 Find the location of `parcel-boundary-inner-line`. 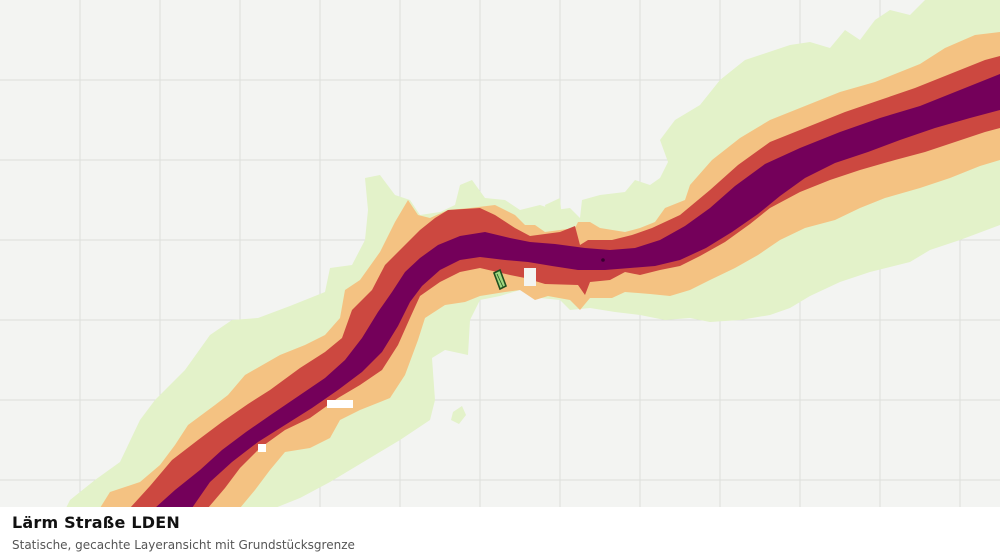

parcel-boundary-inner-line is located at coordinates (500, 280).